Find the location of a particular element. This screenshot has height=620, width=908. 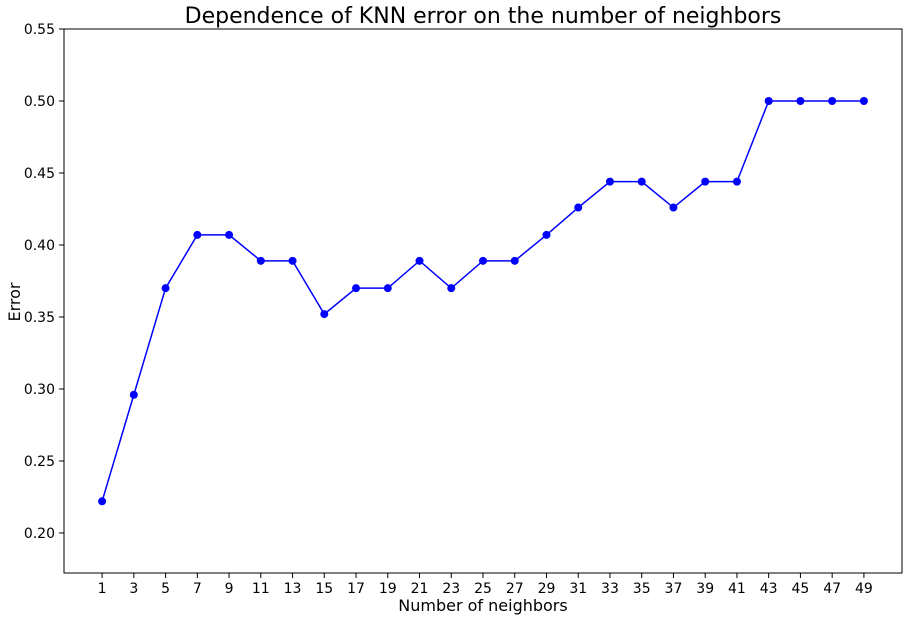

x-tick-label: 35 is located at coordinates (642, 589).